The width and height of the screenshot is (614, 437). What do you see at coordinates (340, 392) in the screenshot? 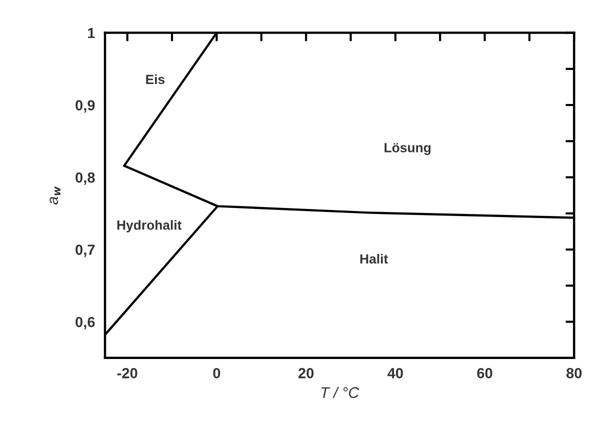
I see `x-axis-title: T / °C` at bounding box center [340, 392].